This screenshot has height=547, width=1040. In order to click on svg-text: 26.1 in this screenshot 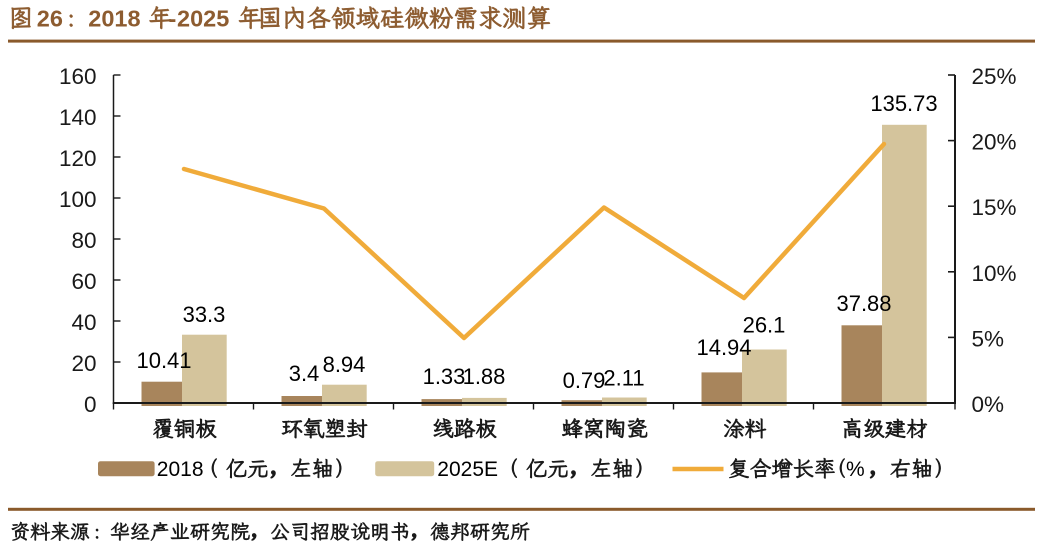, I will do `click(764, 325)`.